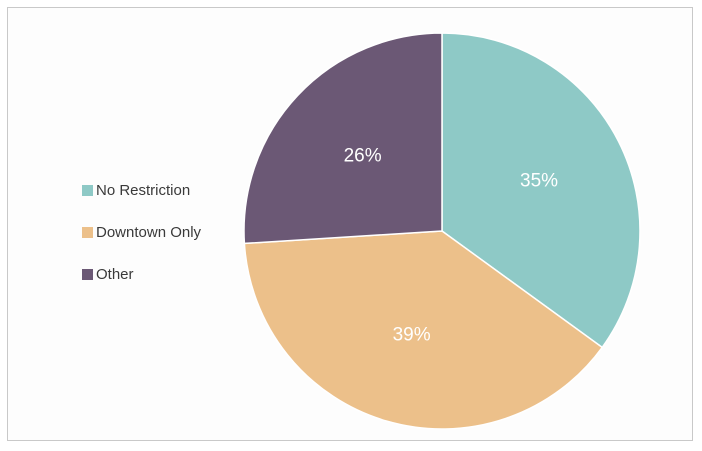 Image resolution: width=702 pixels, height=451 pixels. Describe the element at coordinates (363, 155) in the screenshot. I see `slice-label-other: 26%` at that location.